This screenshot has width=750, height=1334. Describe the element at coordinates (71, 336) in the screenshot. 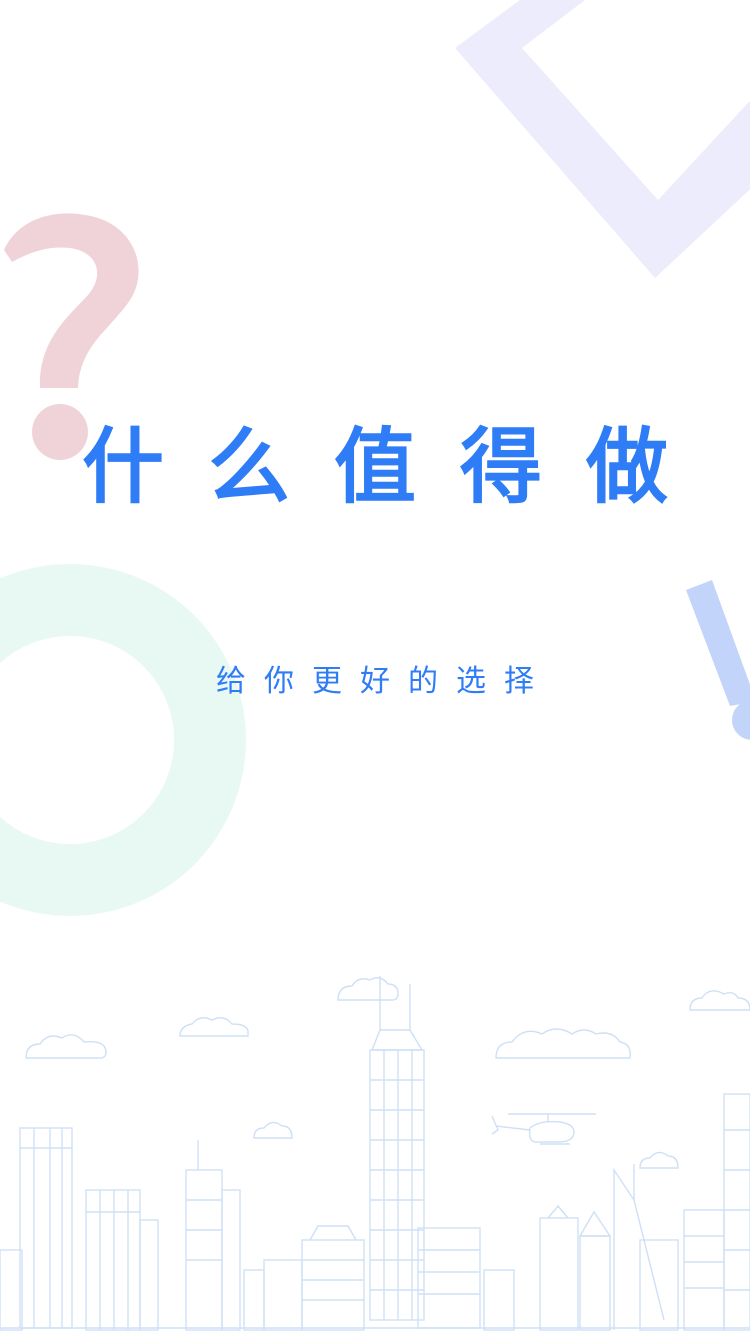

I see `question-mark-icon` at that location.